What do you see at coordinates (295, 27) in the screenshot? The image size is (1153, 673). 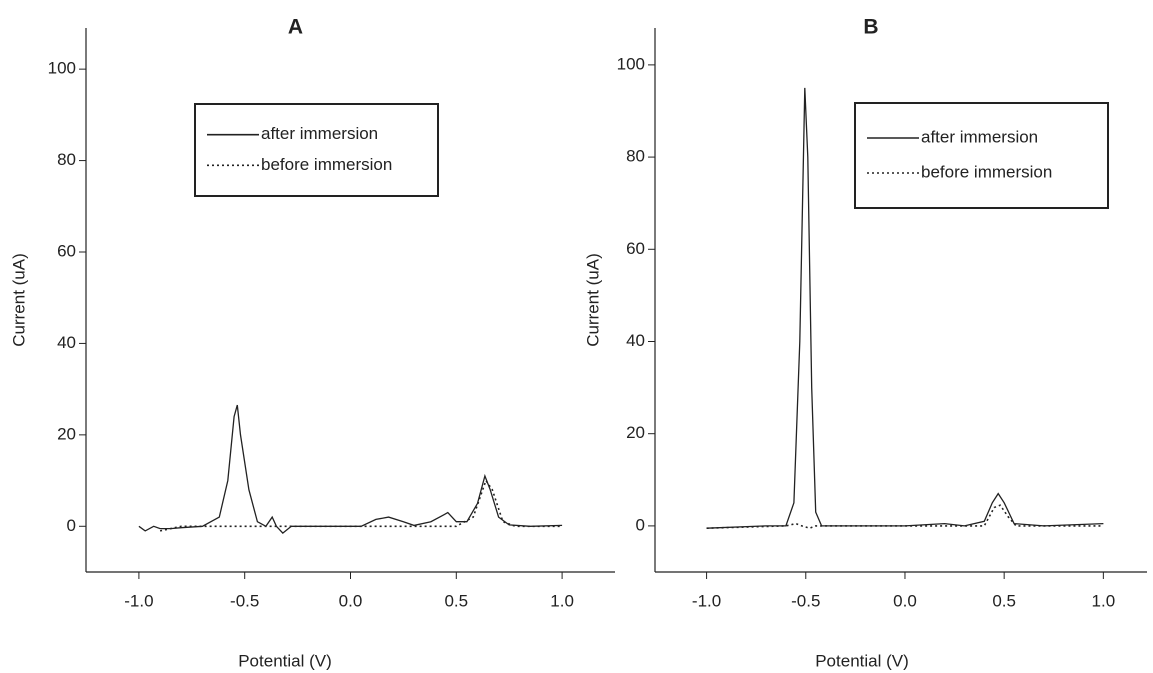 I see `chart-title: A` at bounding box center [295, 27].